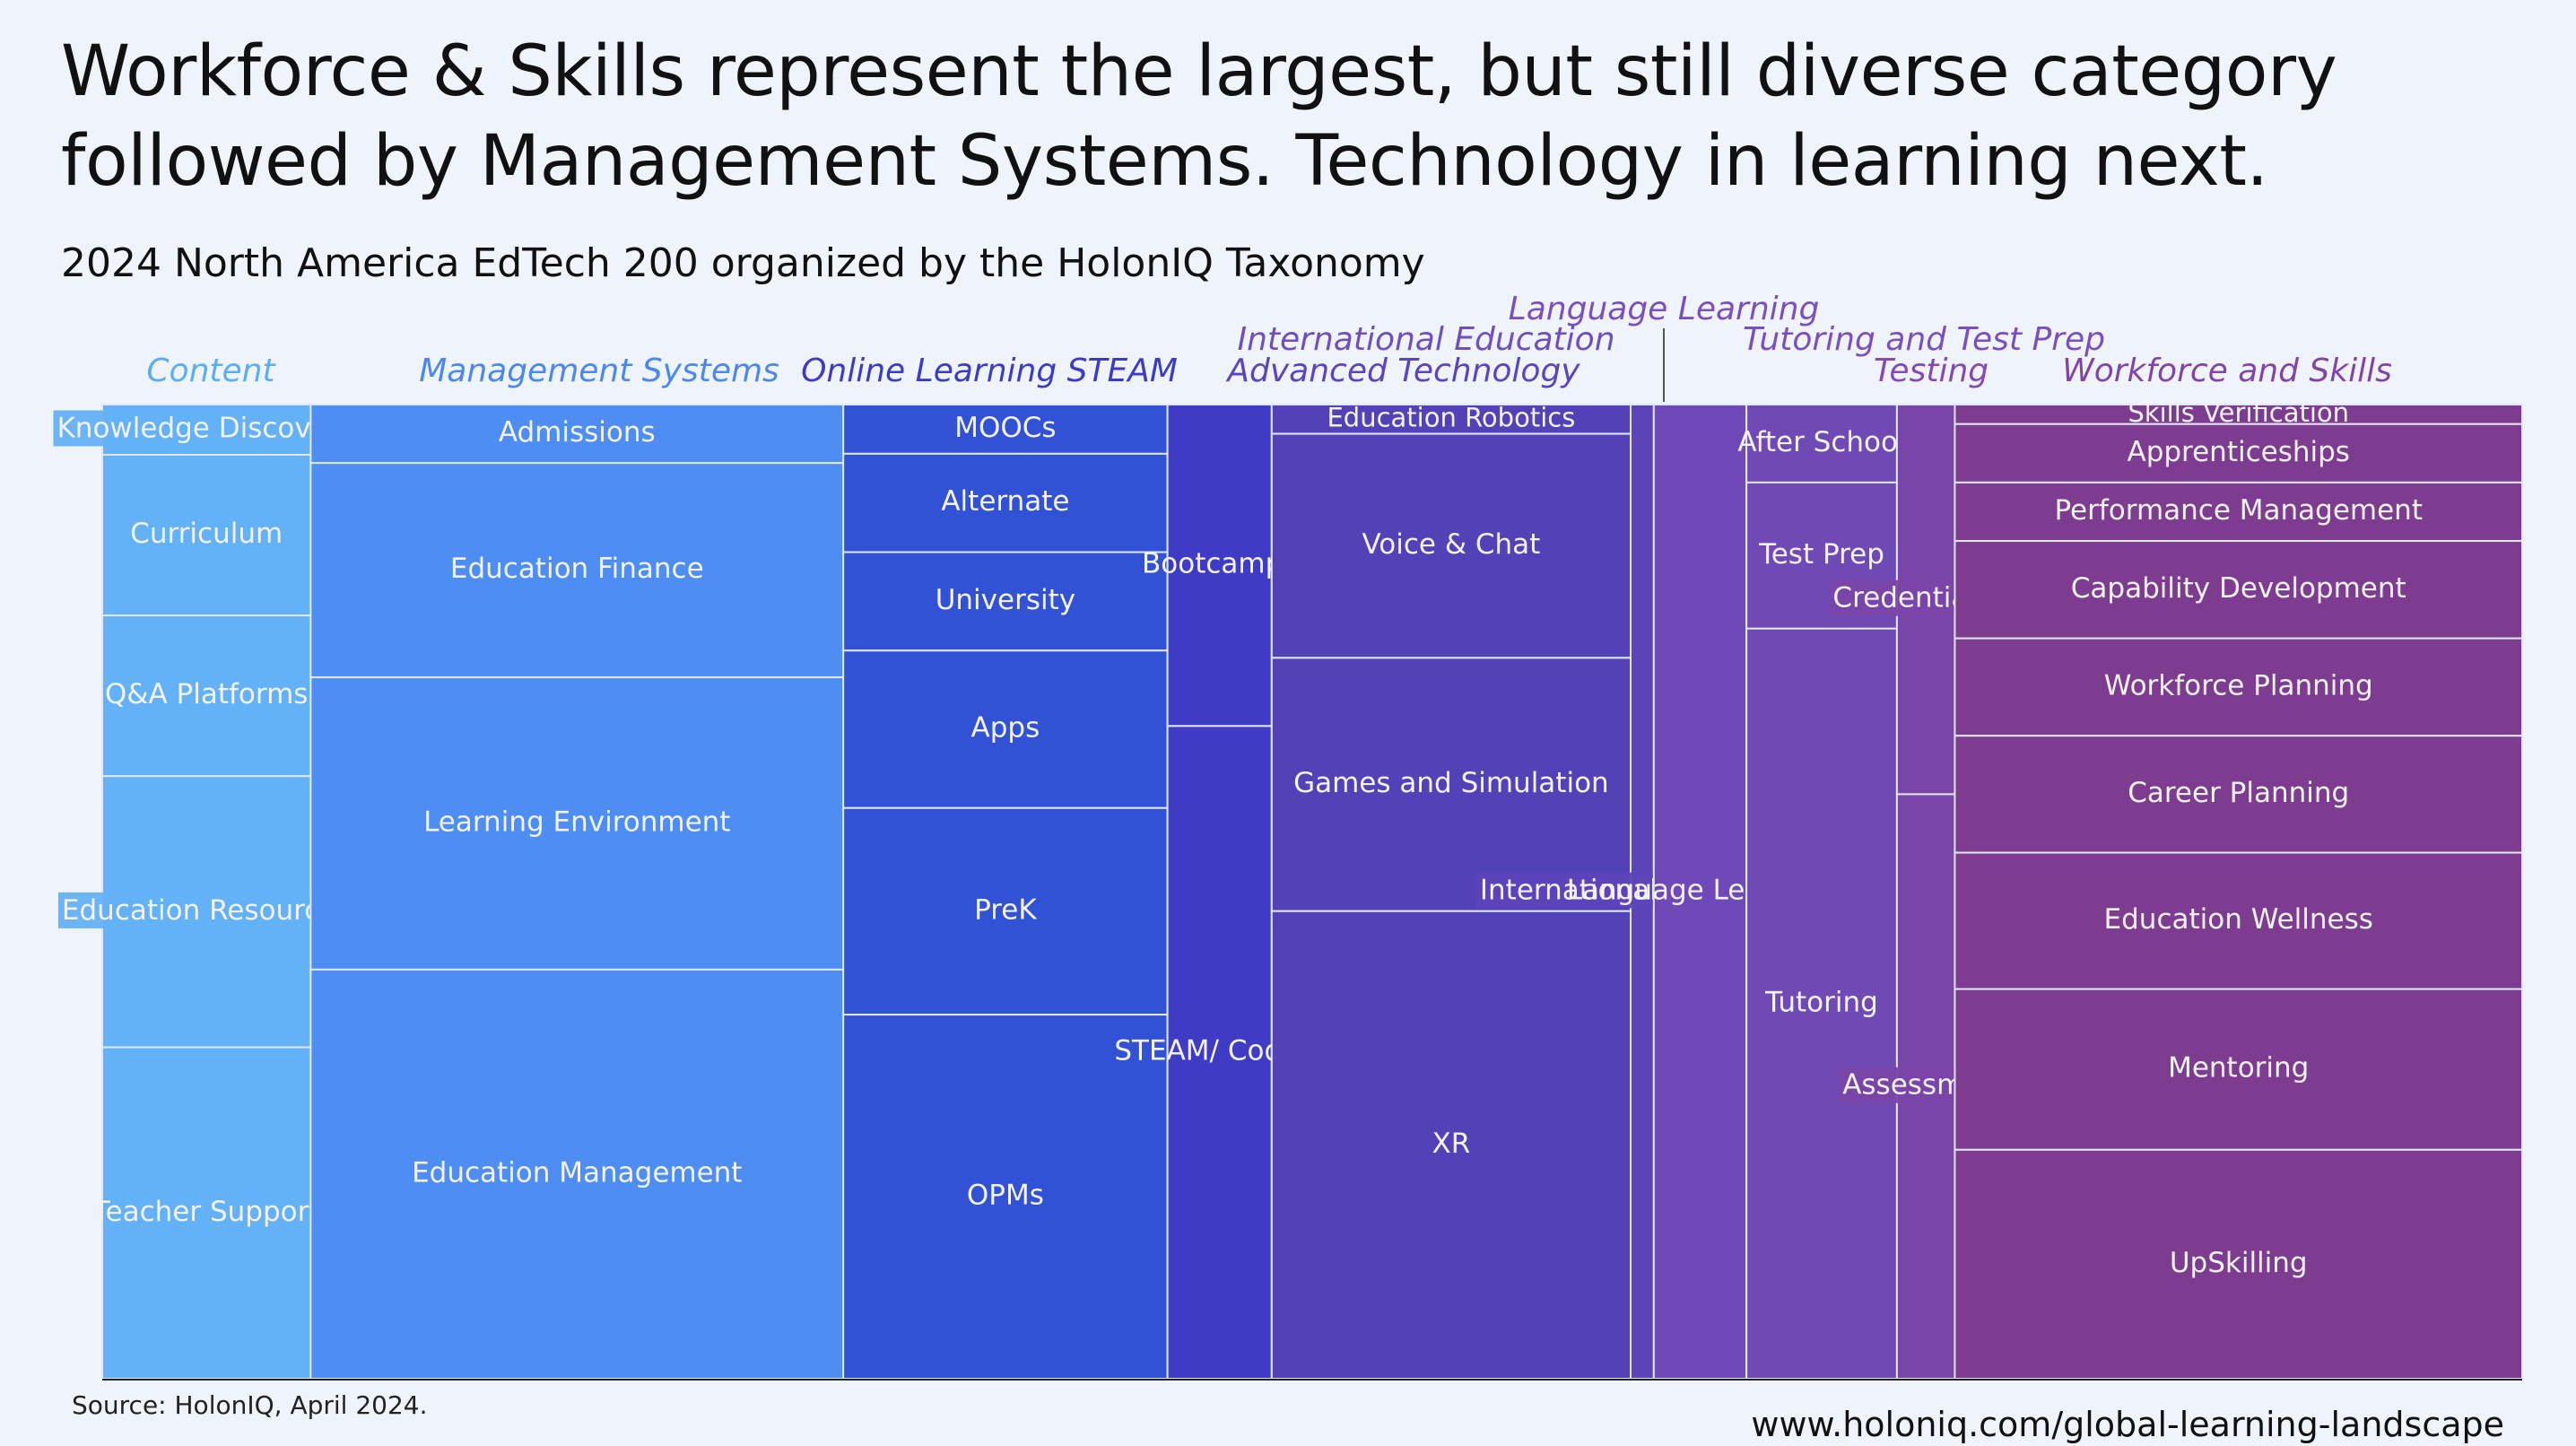  I want to click on tile-career-planning, so click(2239, 794).